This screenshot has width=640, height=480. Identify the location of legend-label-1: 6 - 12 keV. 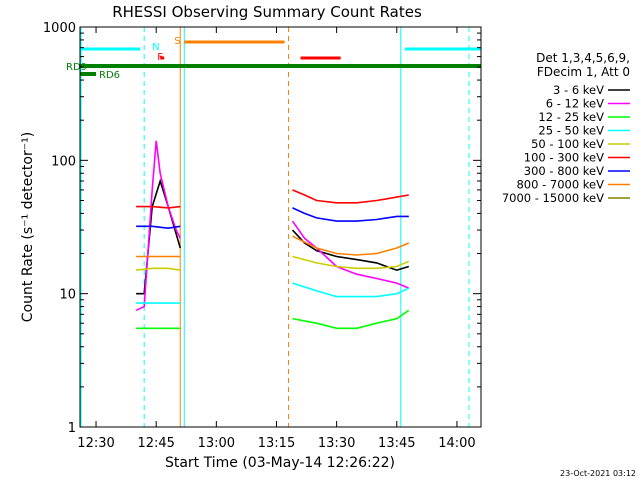
(575, 104).